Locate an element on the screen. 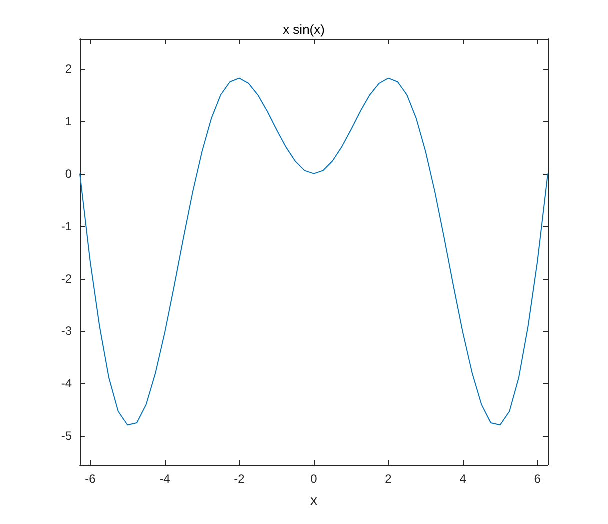 This screenshot has height=524, width=608. x-tick-label: 0 is located at coordinates (314, 479).